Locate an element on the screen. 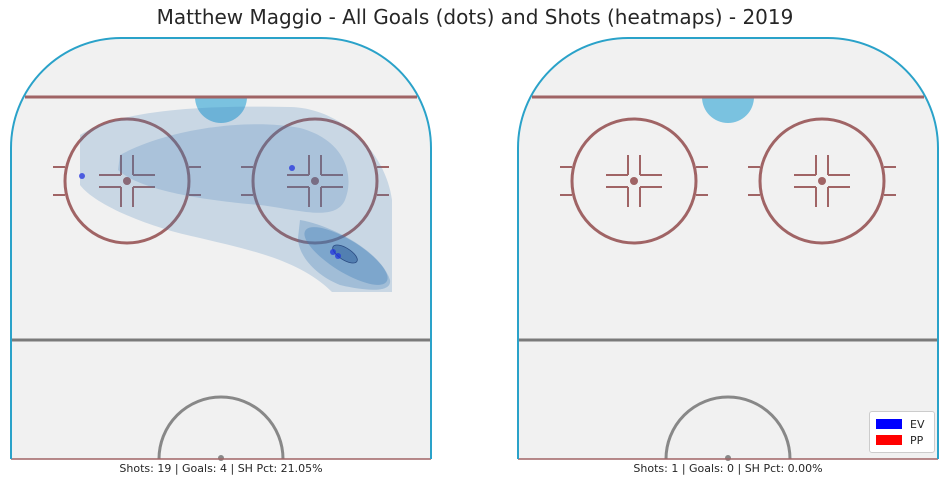 This screenshot has width=950, height=489. right-panel-caption: Shots: 1 | Goals: 0 | SH Pct: 0.00% is located at coordinates (728, 468).